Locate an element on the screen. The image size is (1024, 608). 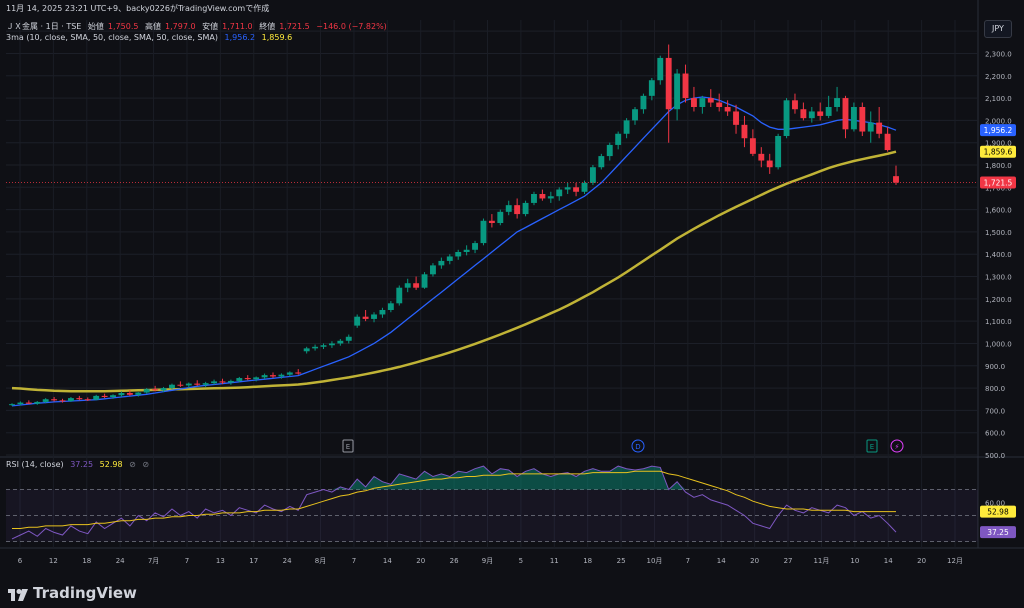
rsi-ma-price-label-bg is located at coordinates (998, 511).